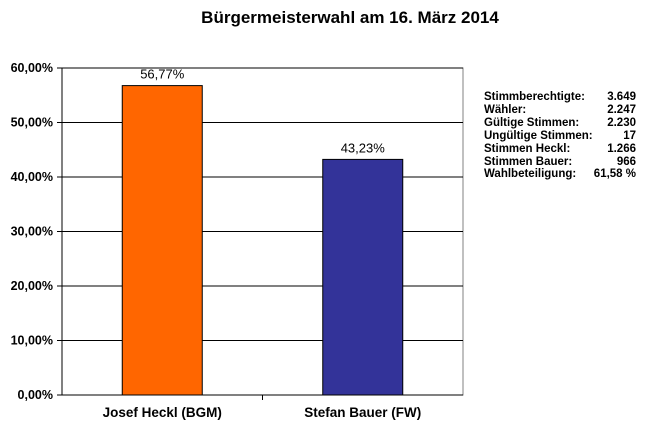 The width and height of the screenshot is (671, 431). Describe the element at coordinates (32, 177) in the screenshot. I see `y-tick-label: 40,00%` at that location.